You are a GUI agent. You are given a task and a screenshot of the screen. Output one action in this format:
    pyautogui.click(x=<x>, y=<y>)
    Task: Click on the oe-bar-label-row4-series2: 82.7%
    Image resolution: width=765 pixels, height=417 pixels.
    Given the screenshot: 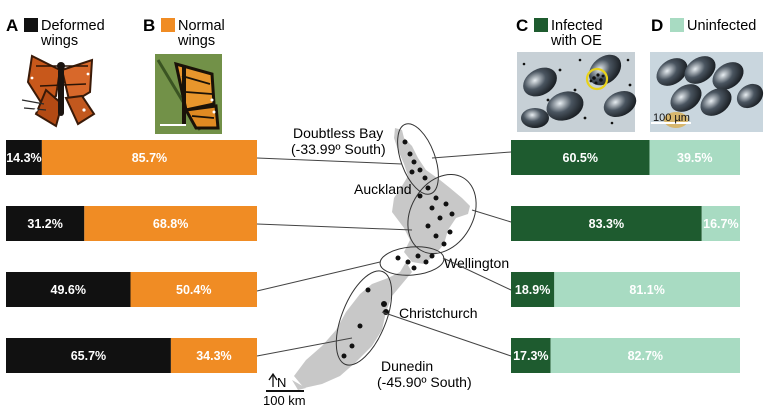 What is the action you would take?
    pyautogui.click(x=645, y=356)
    